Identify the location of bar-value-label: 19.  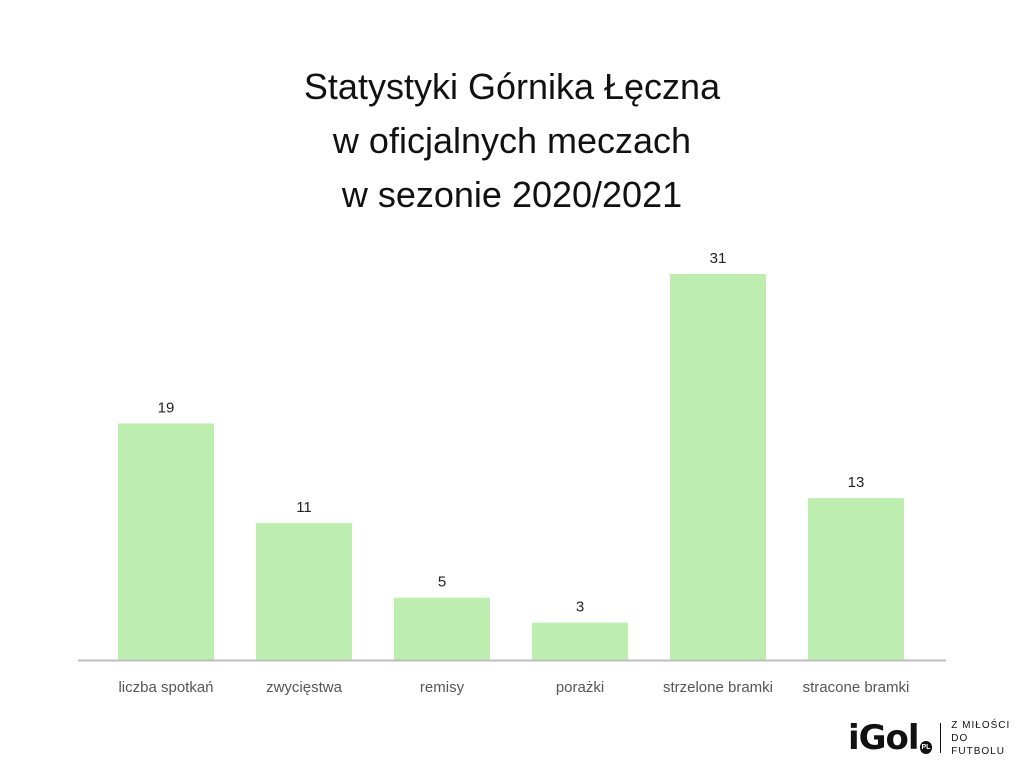
(166, 407).